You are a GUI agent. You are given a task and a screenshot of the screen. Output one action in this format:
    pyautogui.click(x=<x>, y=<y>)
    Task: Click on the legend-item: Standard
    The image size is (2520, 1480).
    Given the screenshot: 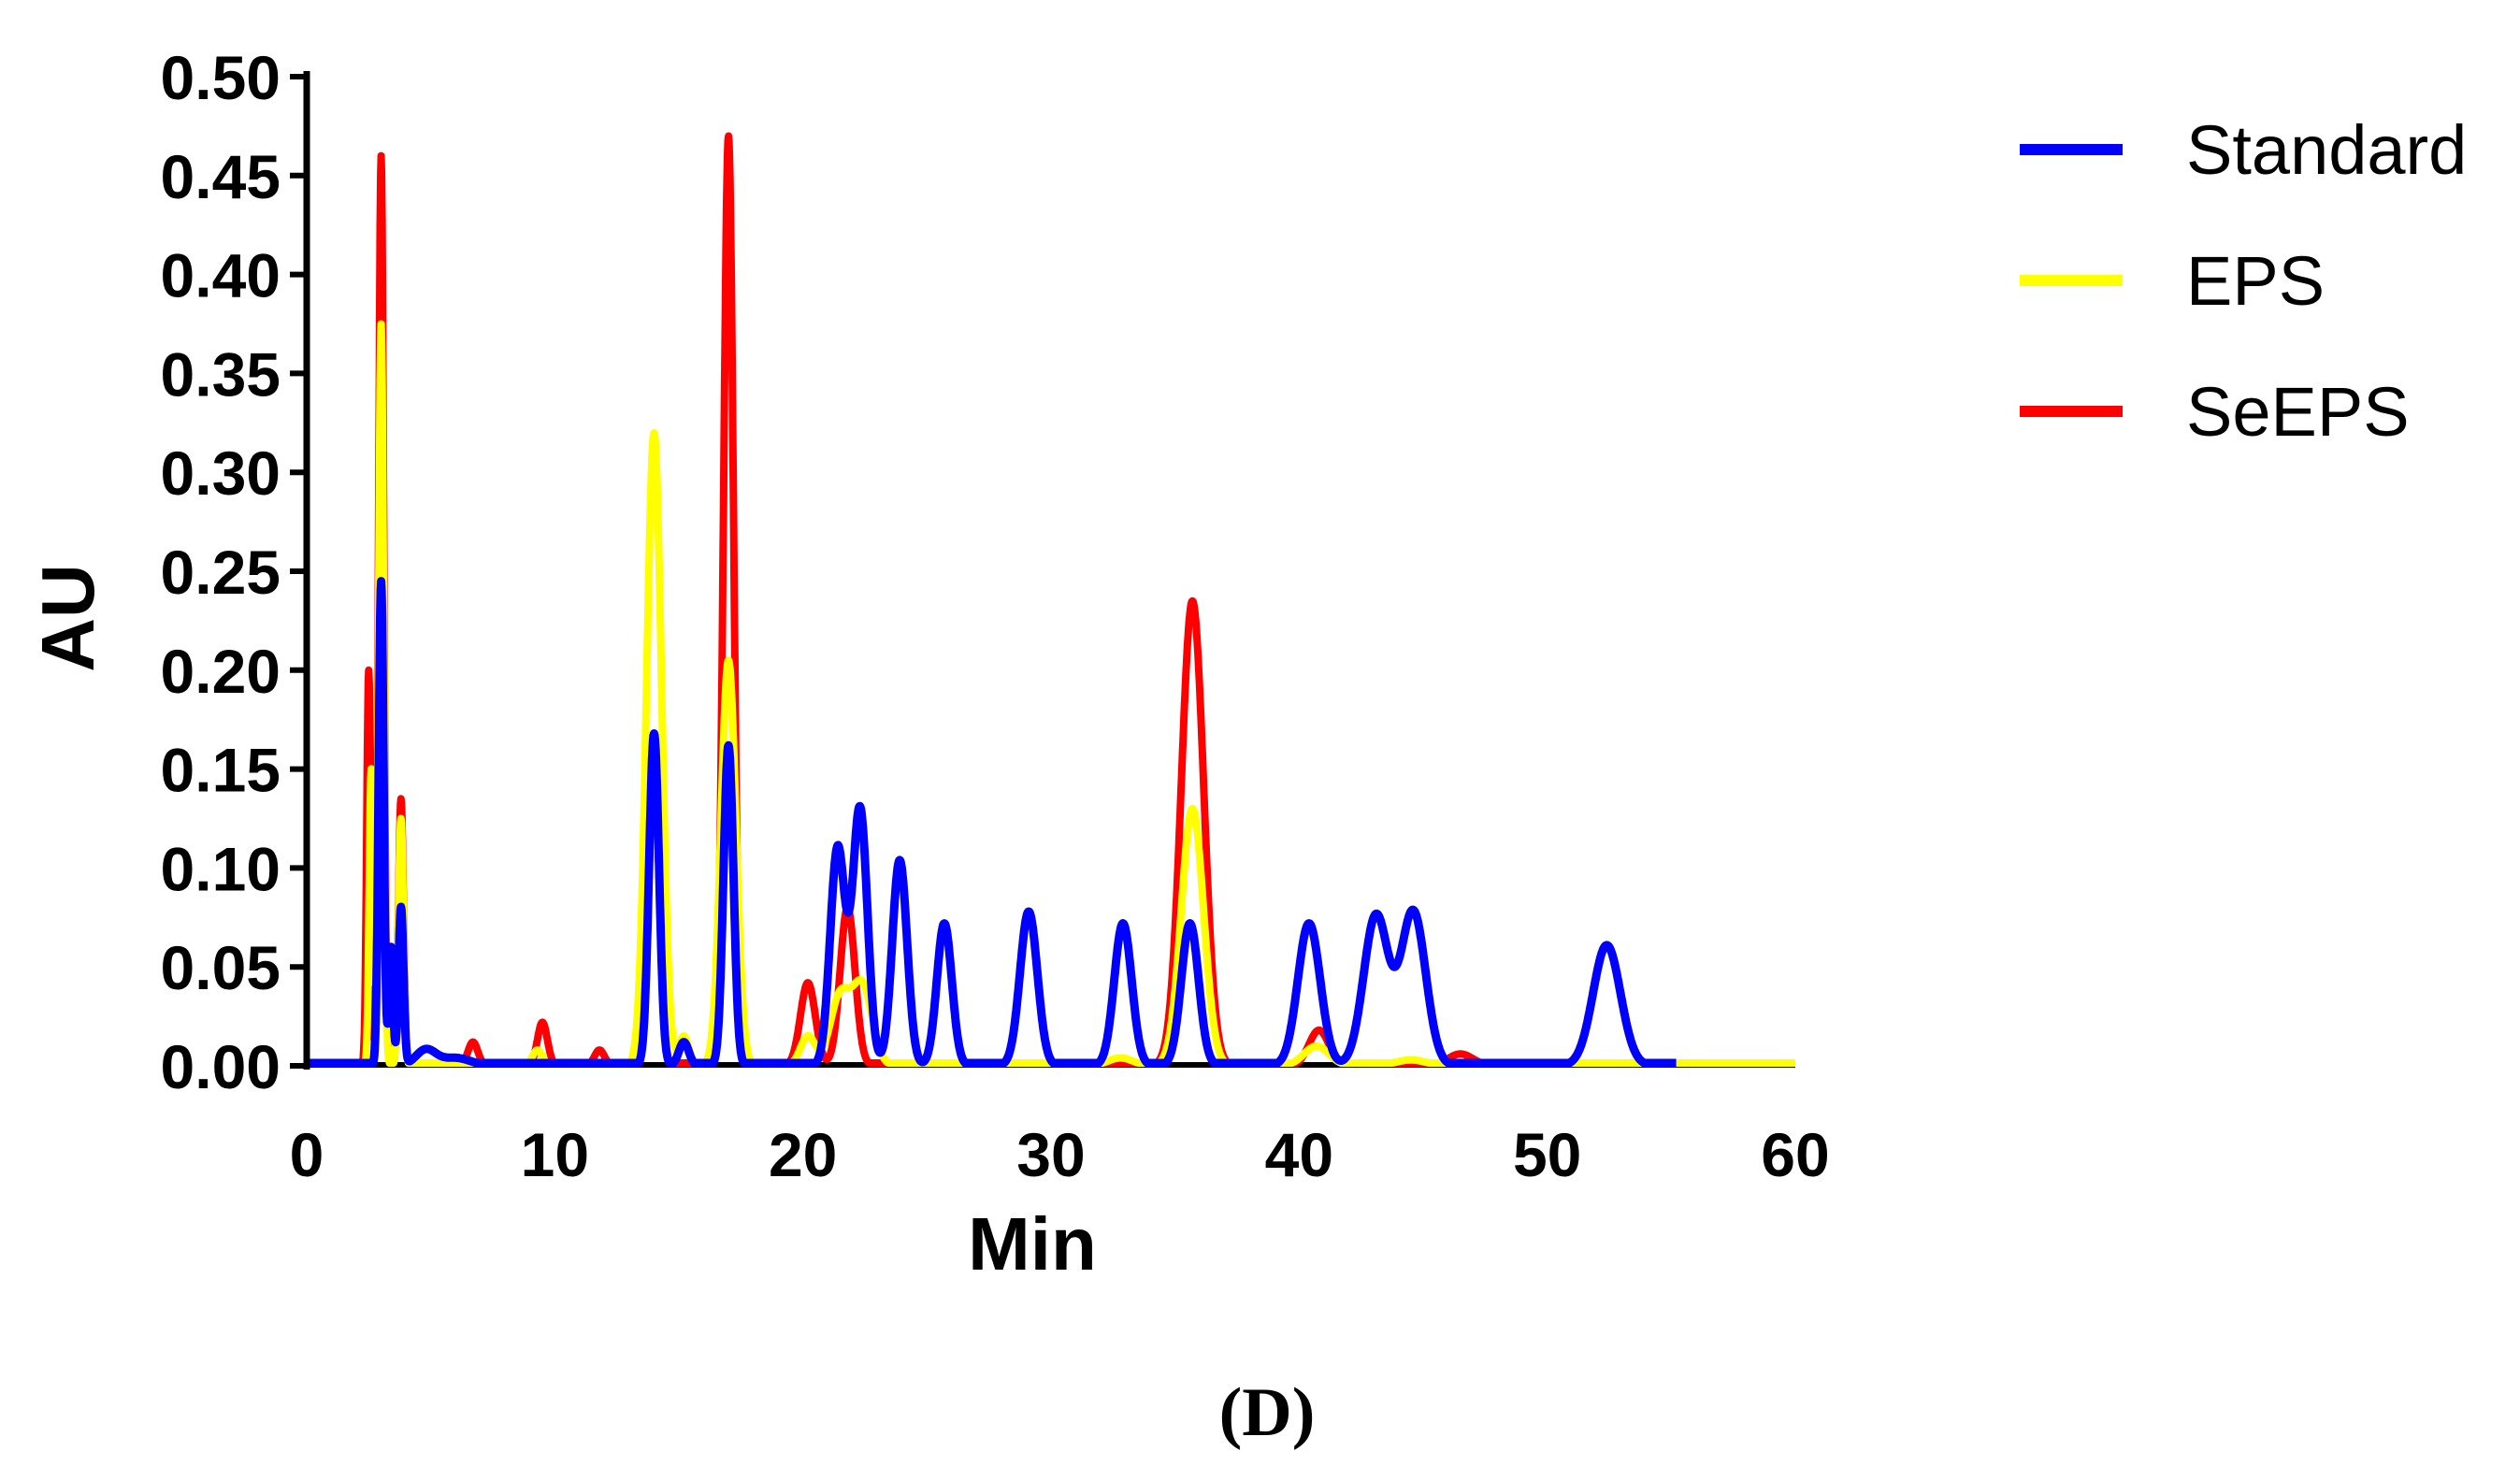 What is the action you would take?
    pyautogui.click(x=2243, y=150)
    